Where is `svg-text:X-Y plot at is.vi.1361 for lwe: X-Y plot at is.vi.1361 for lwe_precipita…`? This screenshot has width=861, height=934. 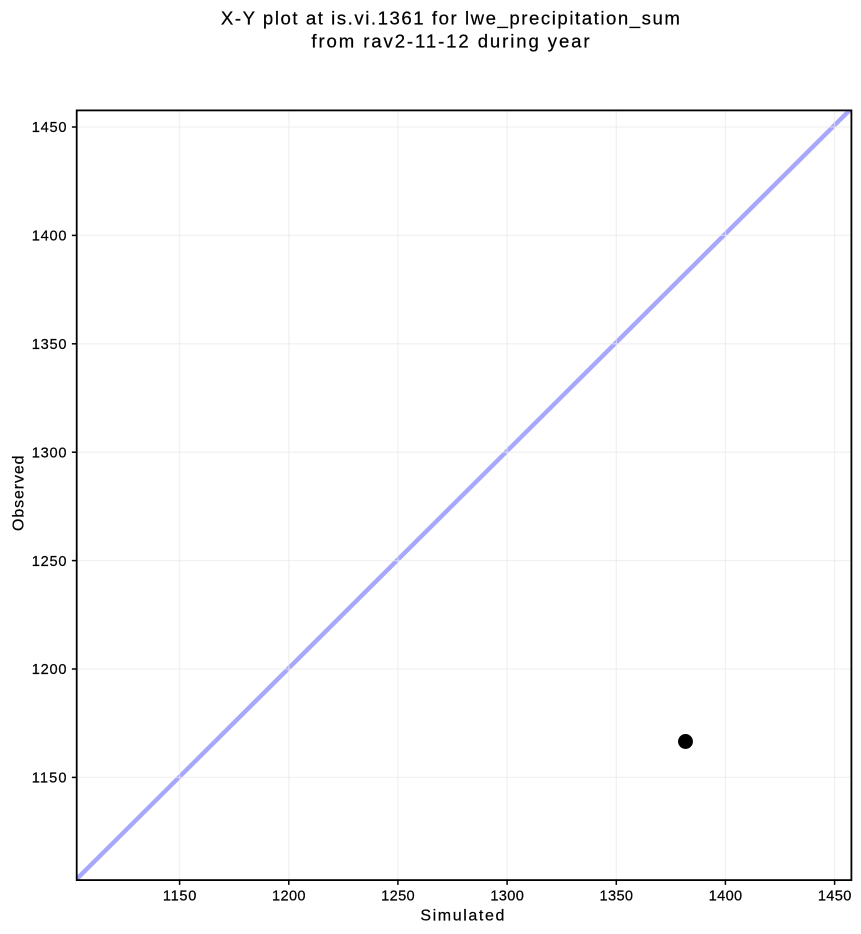 svg-text:X-Y plot at is.vi.1361 for lwe: X-Y plot at is.vi.1361 for lwe_precipita… is located at coordinates (450, 18).